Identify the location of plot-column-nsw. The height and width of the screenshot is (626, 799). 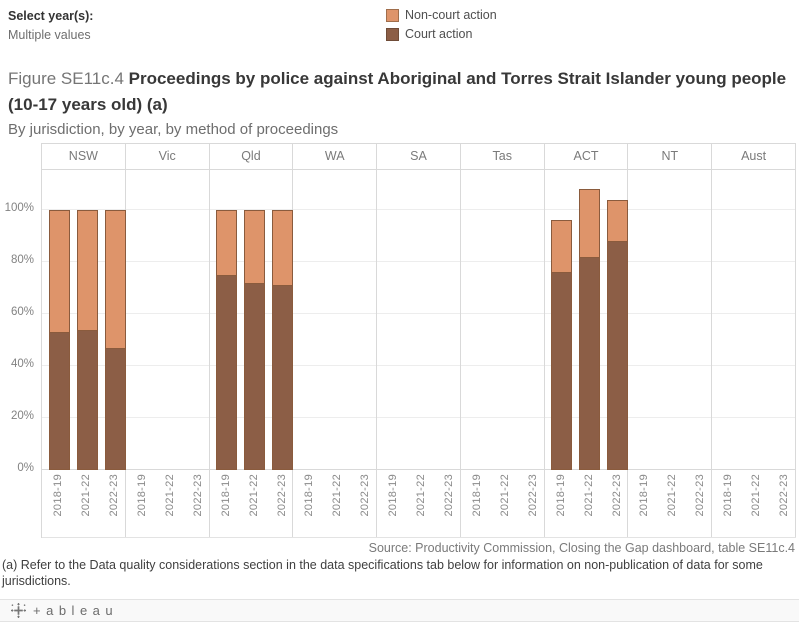
(84, 320).